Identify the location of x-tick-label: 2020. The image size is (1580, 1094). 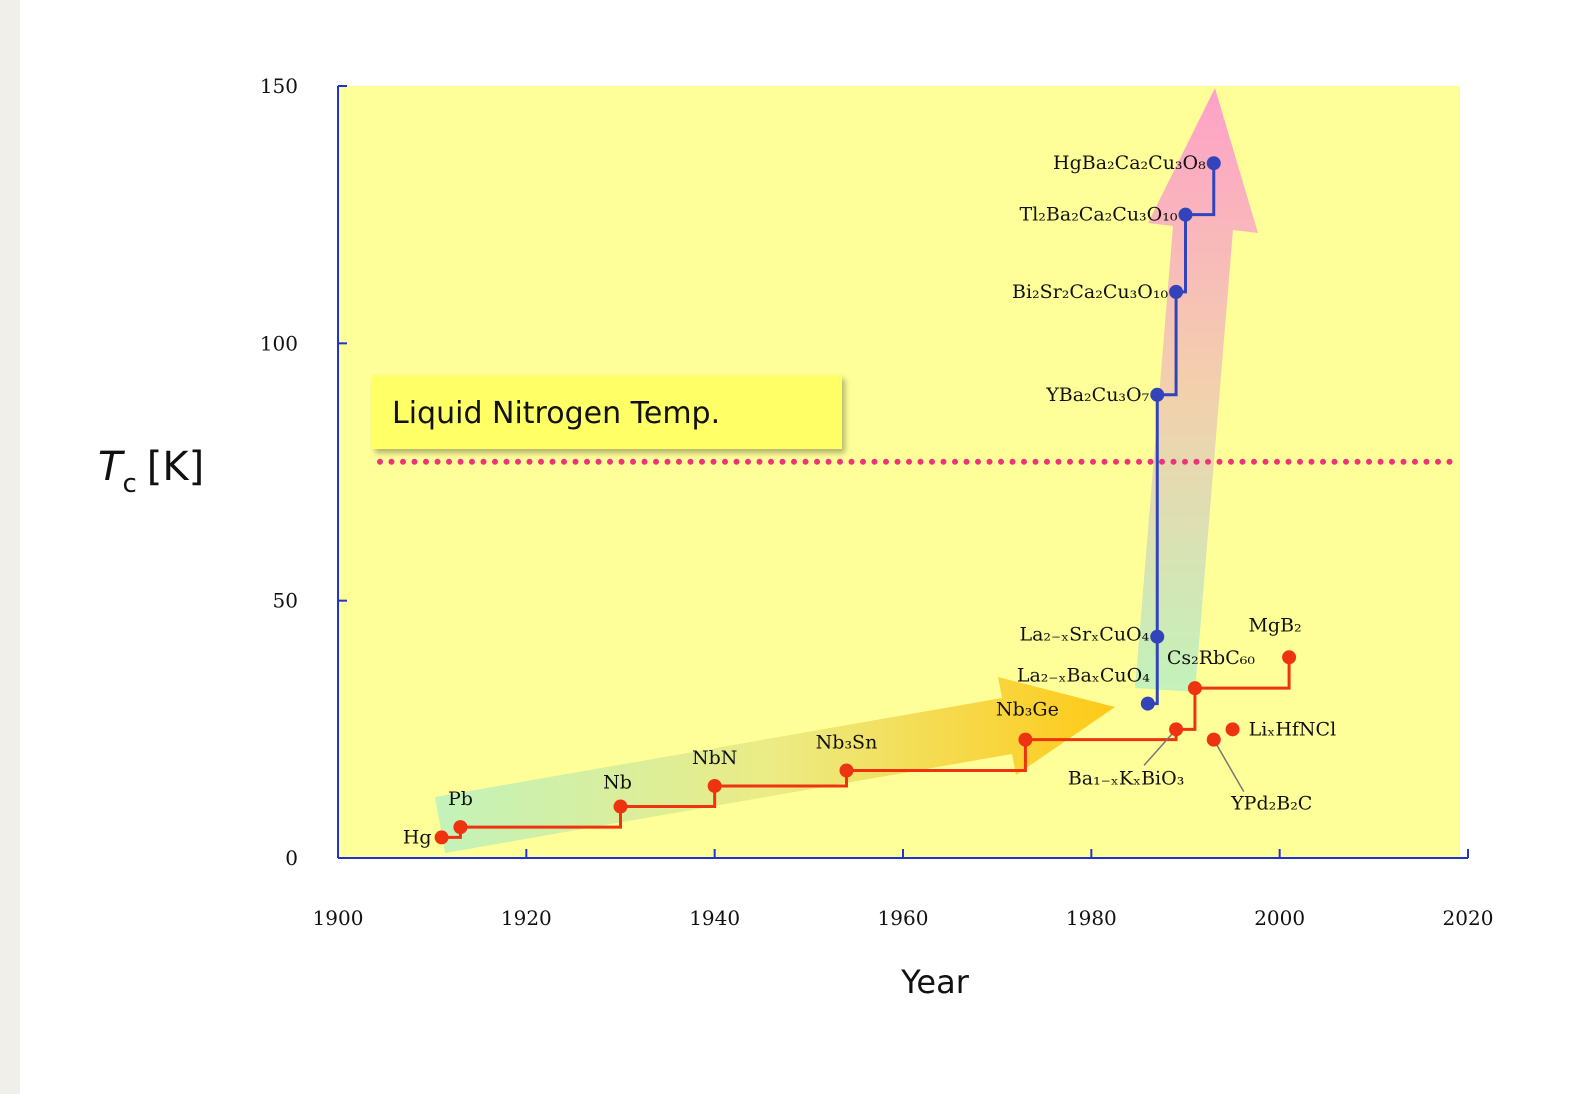
(1468, 918).